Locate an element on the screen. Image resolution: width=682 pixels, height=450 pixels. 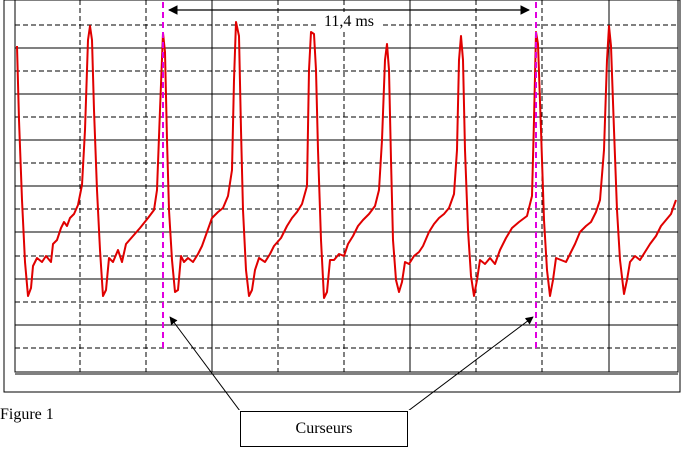
callout-label: Curseurs is located at coordinates (324, 428).